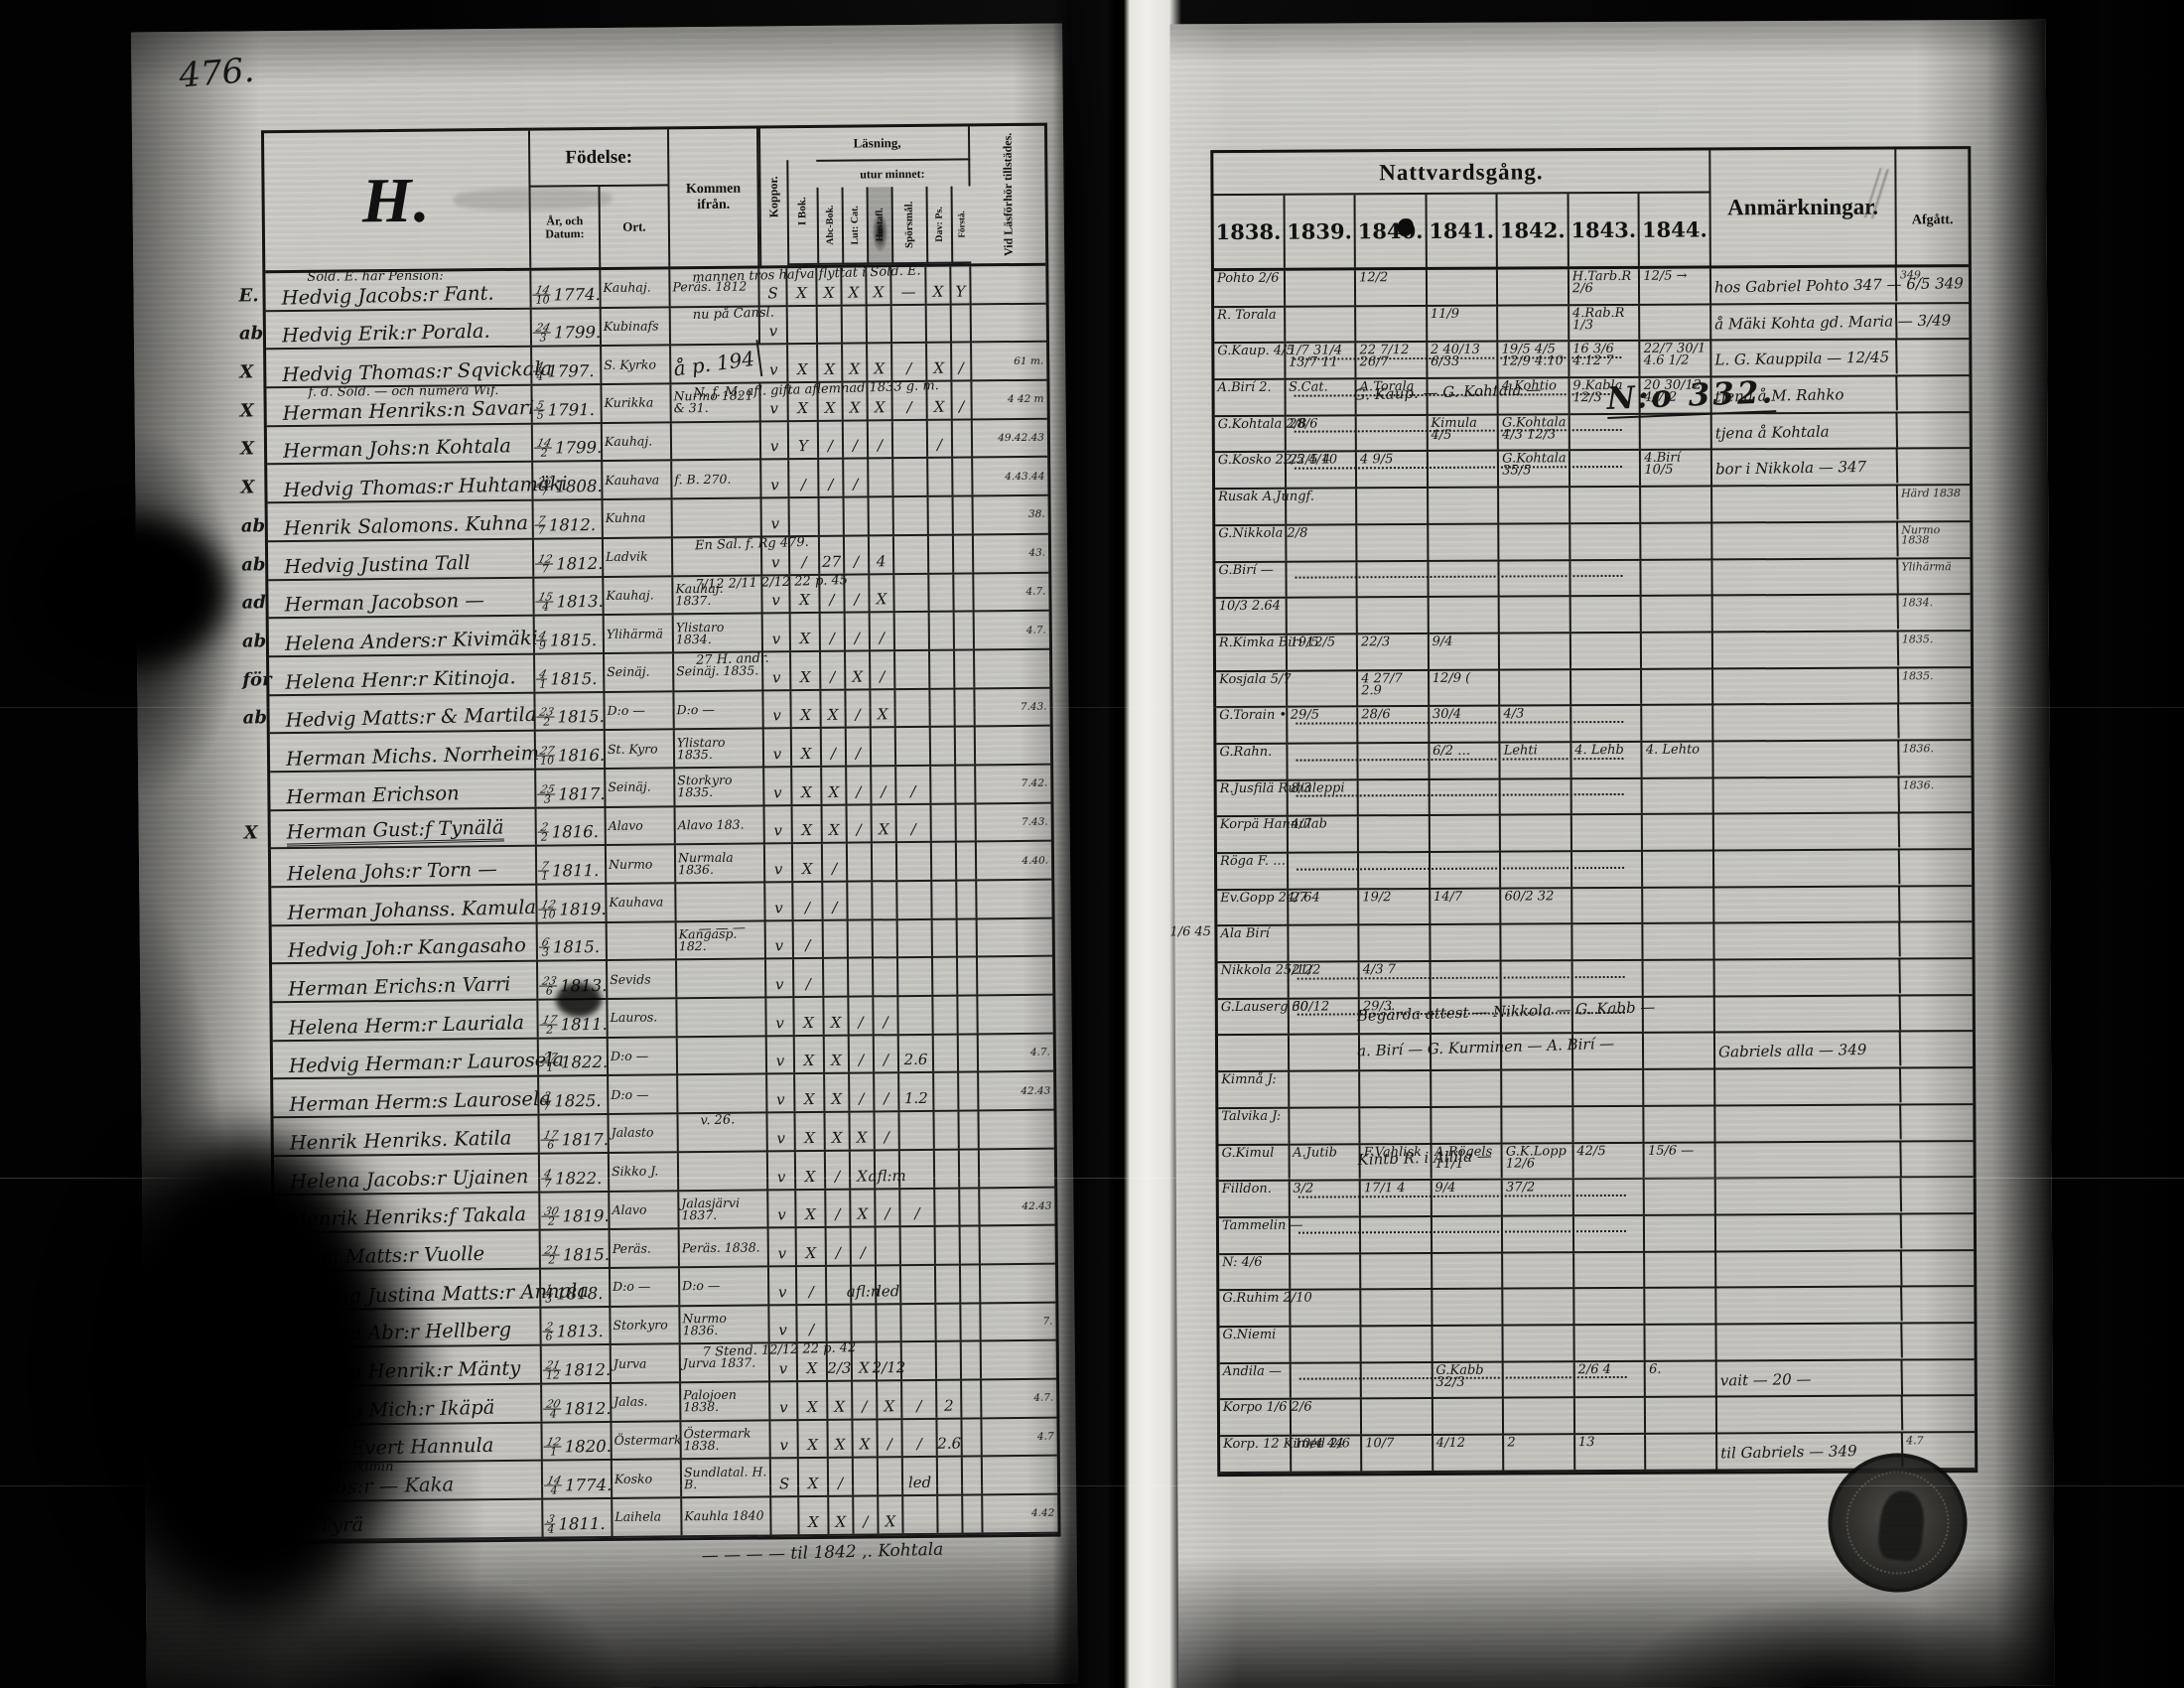 This screenshot has height=1688, width=2184. I want to click on birth-date-cell: 30 2 1819., so click(575, 1210).